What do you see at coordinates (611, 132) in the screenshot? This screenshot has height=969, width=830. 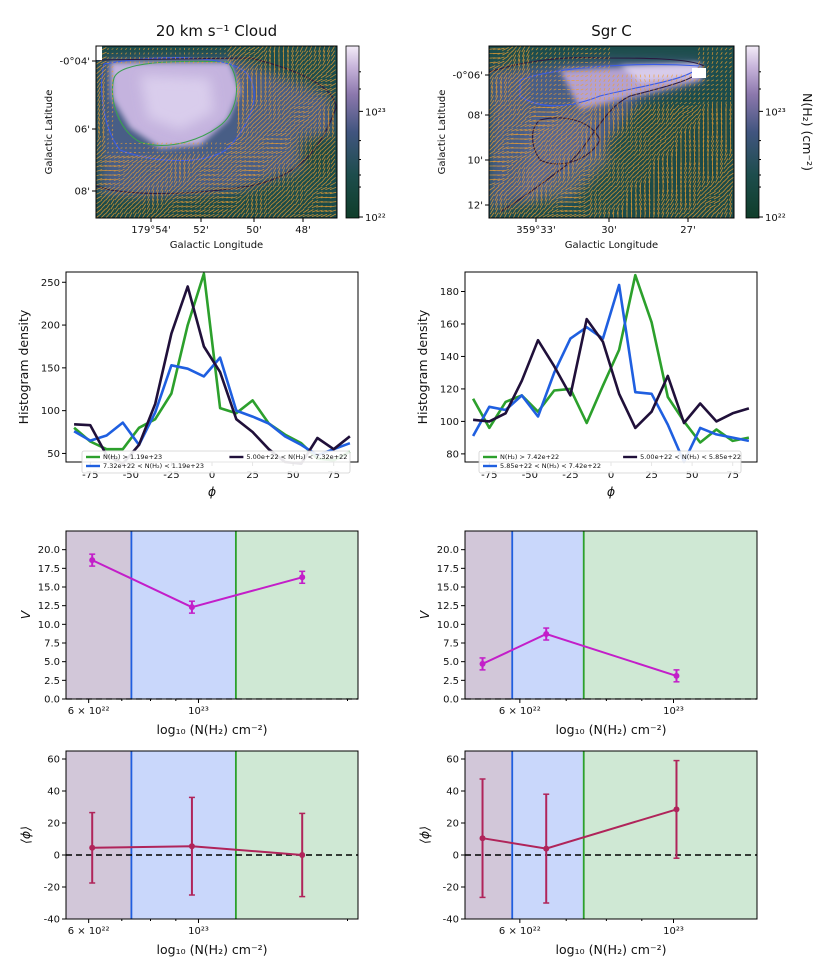 I see `map-image` at bounding box center [611, 132].